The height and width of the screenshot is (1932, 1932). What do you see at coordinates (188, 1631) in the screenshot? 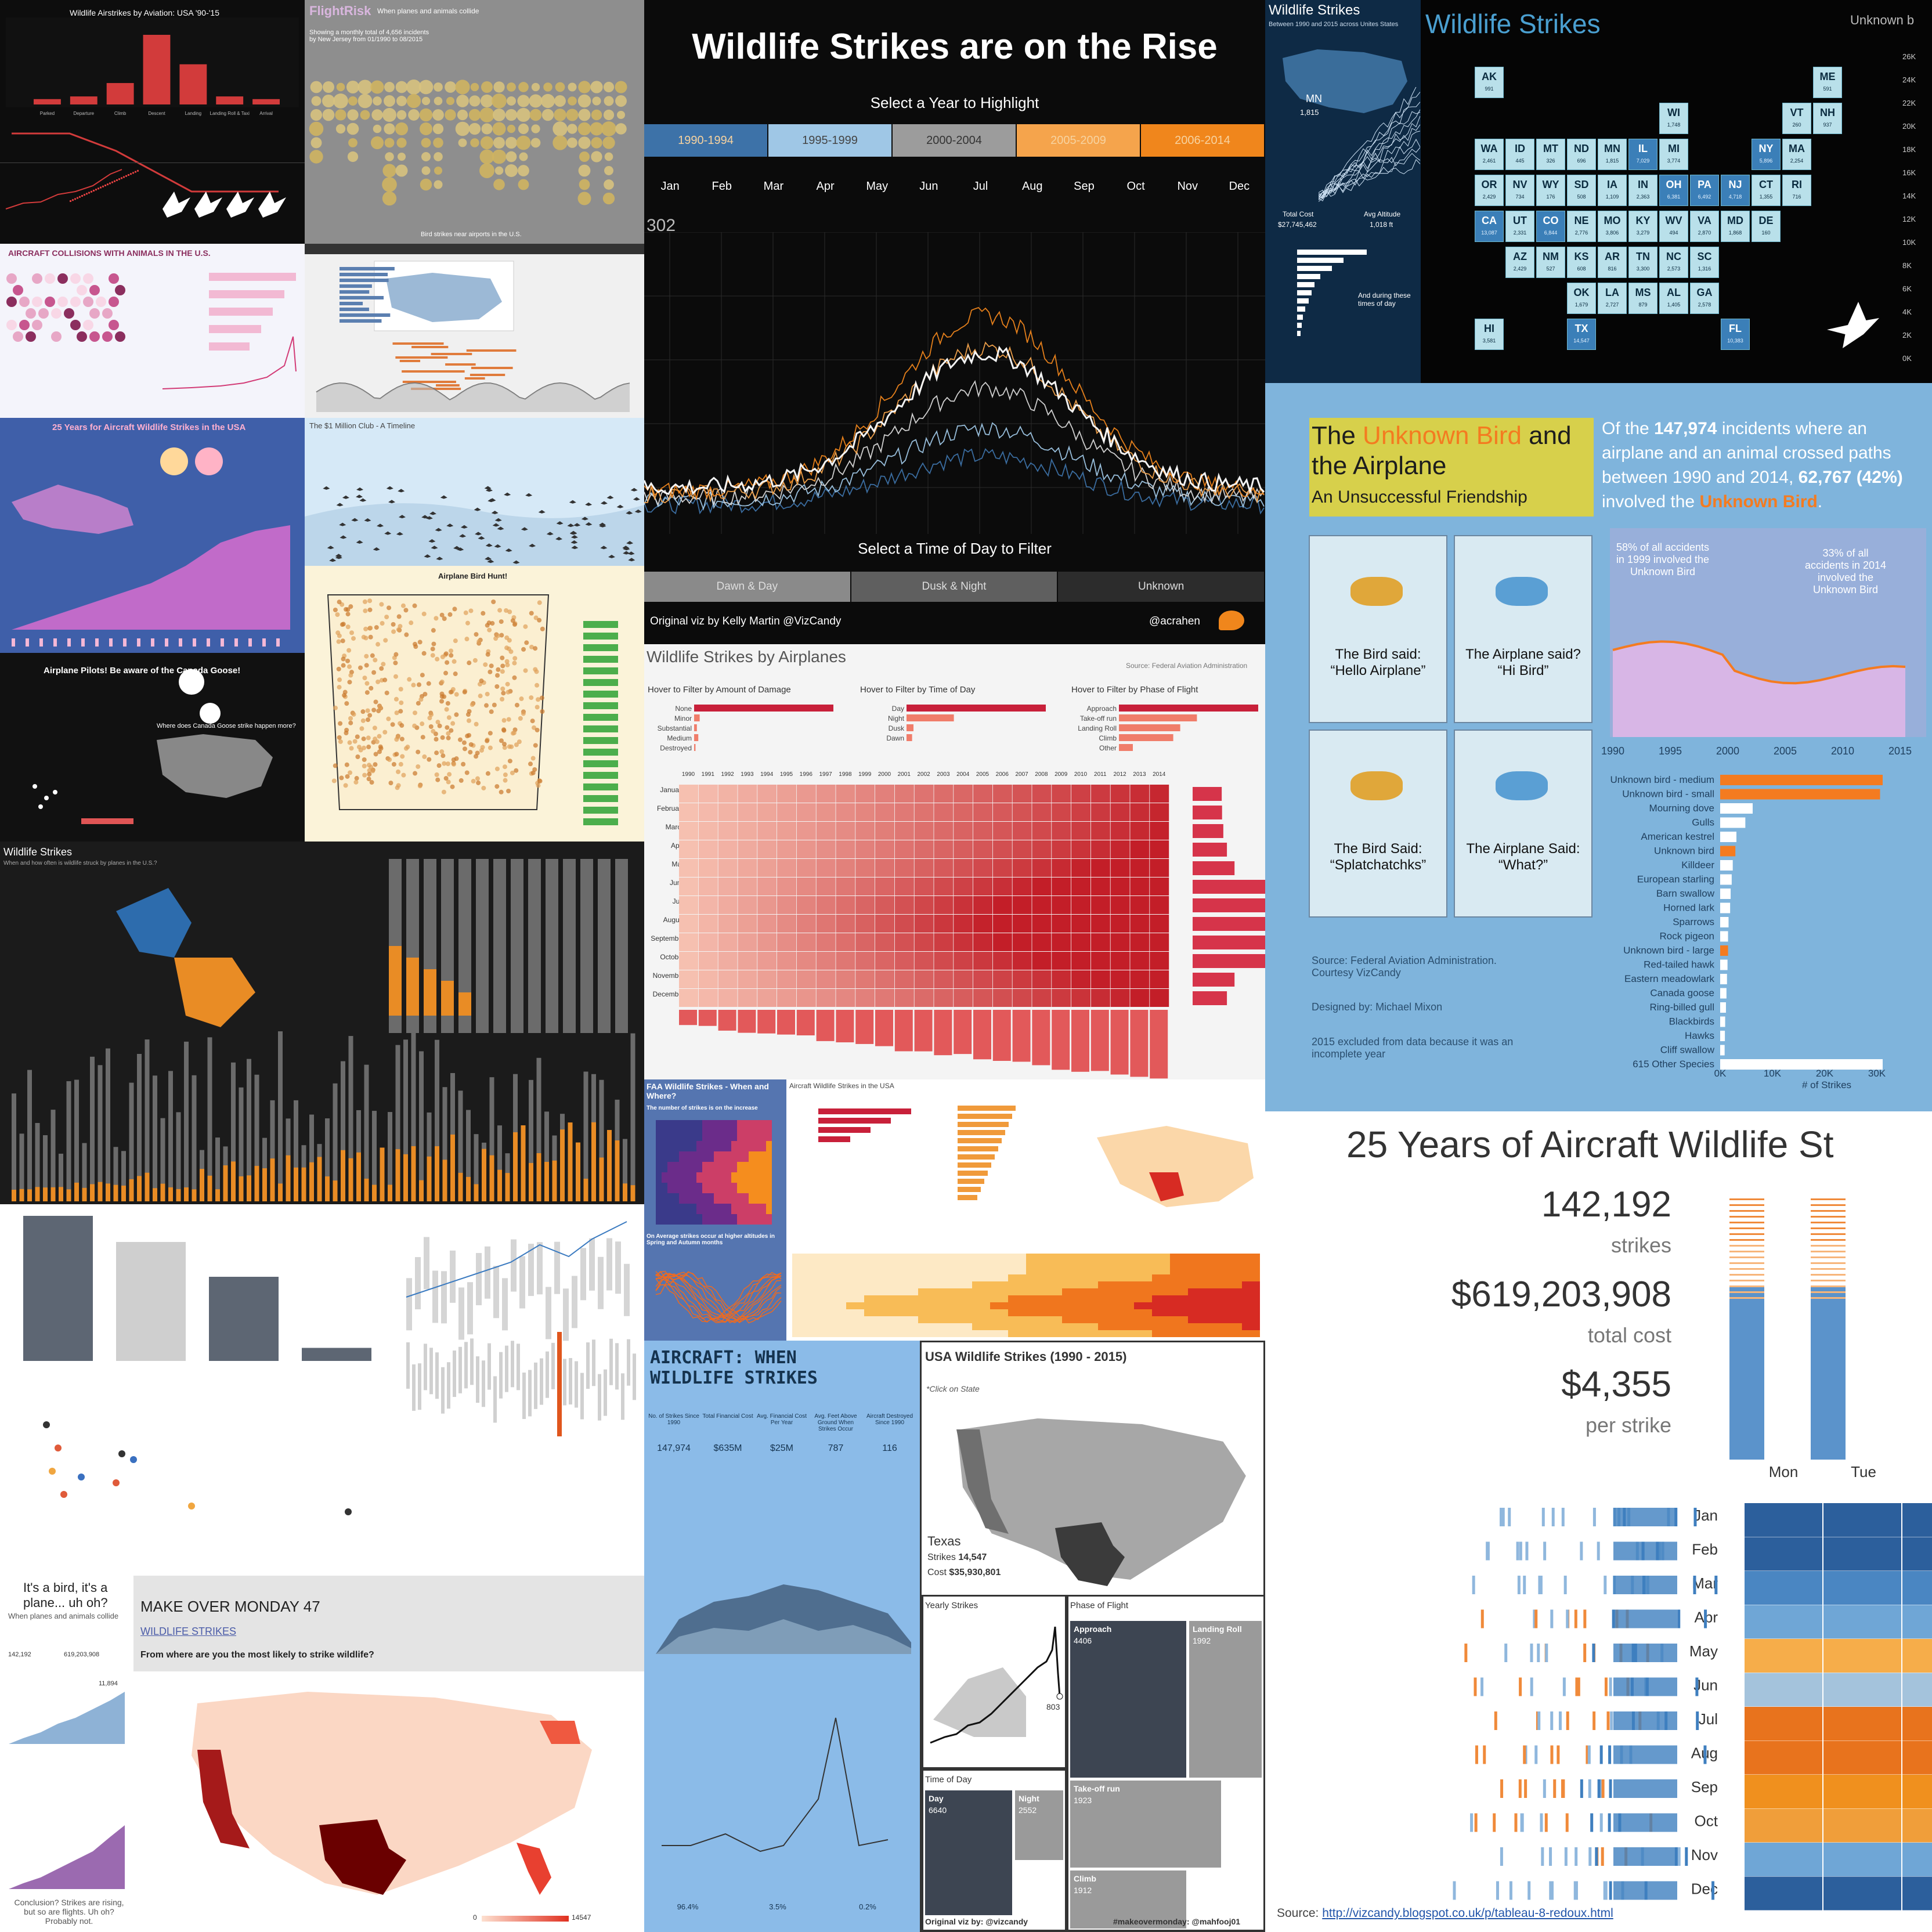
I see `mom-link: WILDLIFE STRIKES` at bounding box center [188, 1631].